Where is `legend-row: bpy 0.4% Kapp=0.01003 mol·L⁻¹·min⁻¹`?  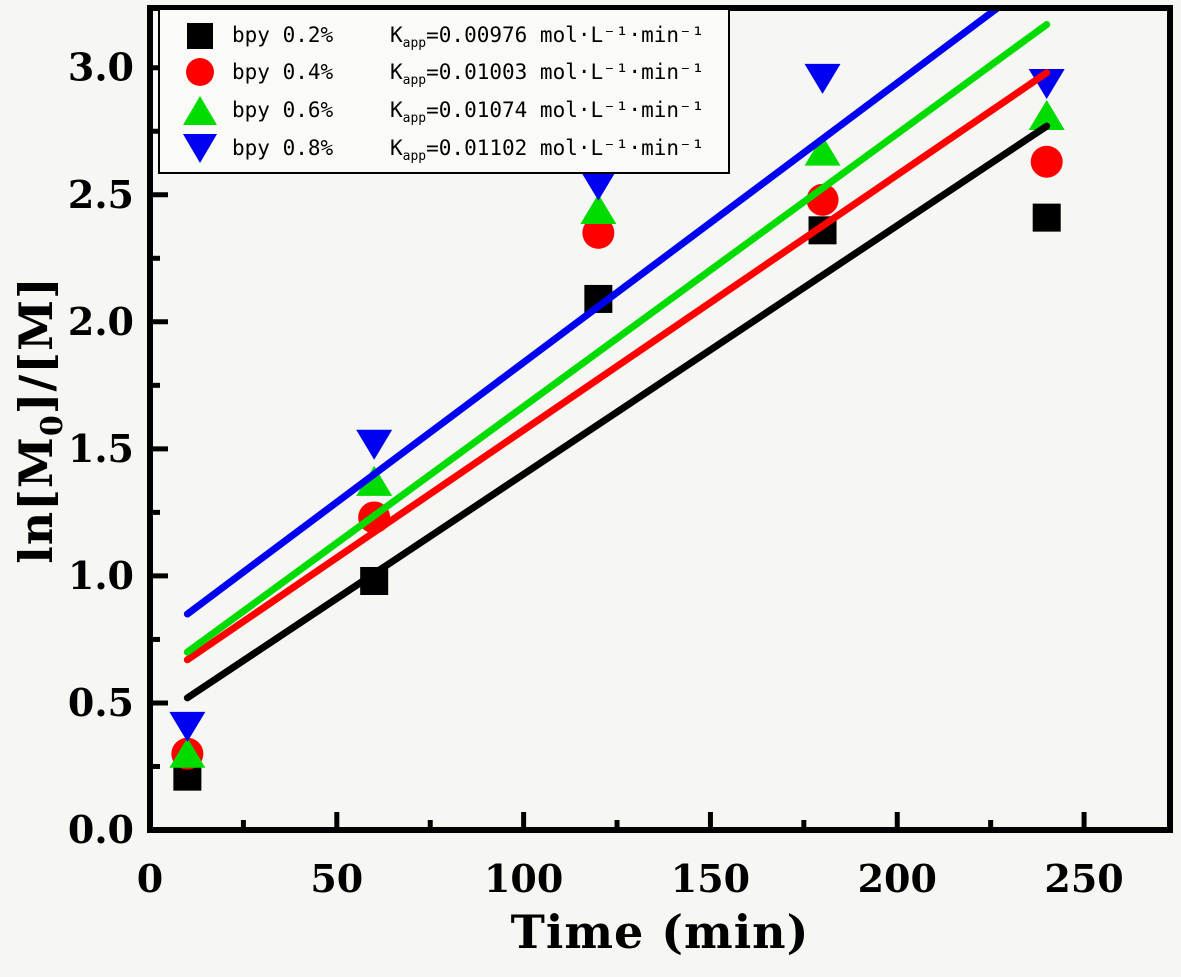
legend-row: bpy 0.4% Kapp=0.01003 mol·L⁻¹·min⁻¹ is located at coordinates (444, 72).